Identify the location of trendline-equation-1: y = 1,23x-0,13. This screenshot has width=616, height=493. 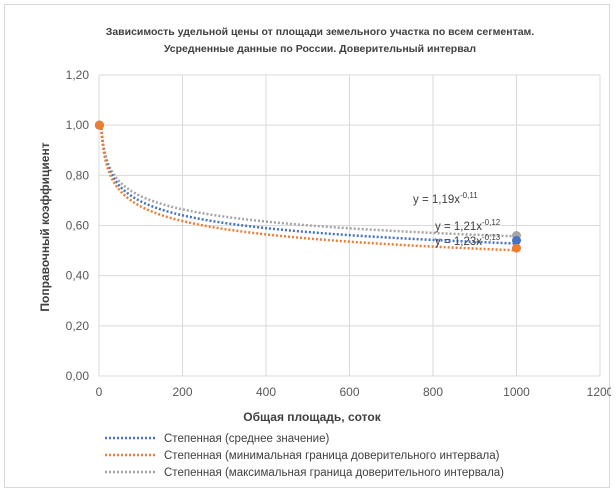
(468, 240).